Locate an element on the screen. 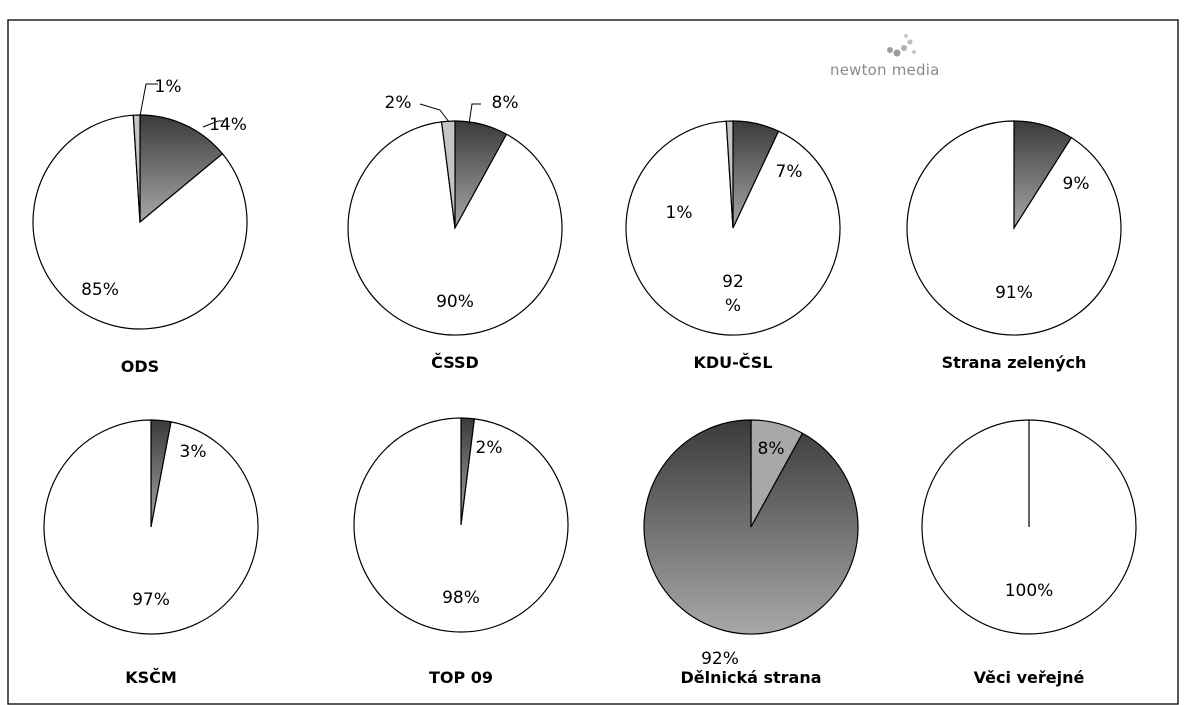  pie-chart-8: 100% Věci veřejné is located at coordinates (1029, 553).